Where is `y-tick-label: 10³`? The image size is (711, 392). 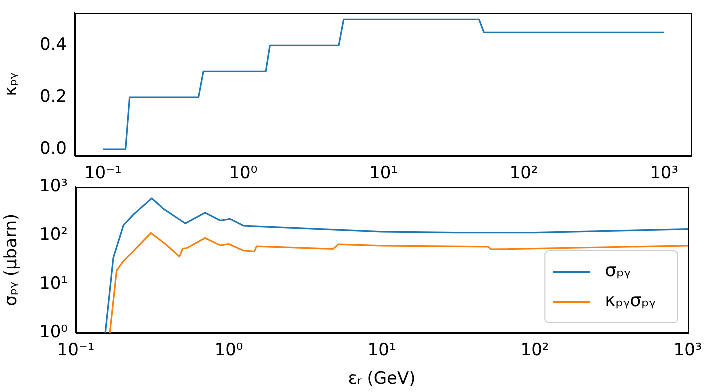
y-tick-label: 10³ is located at coordinates (54, 186).